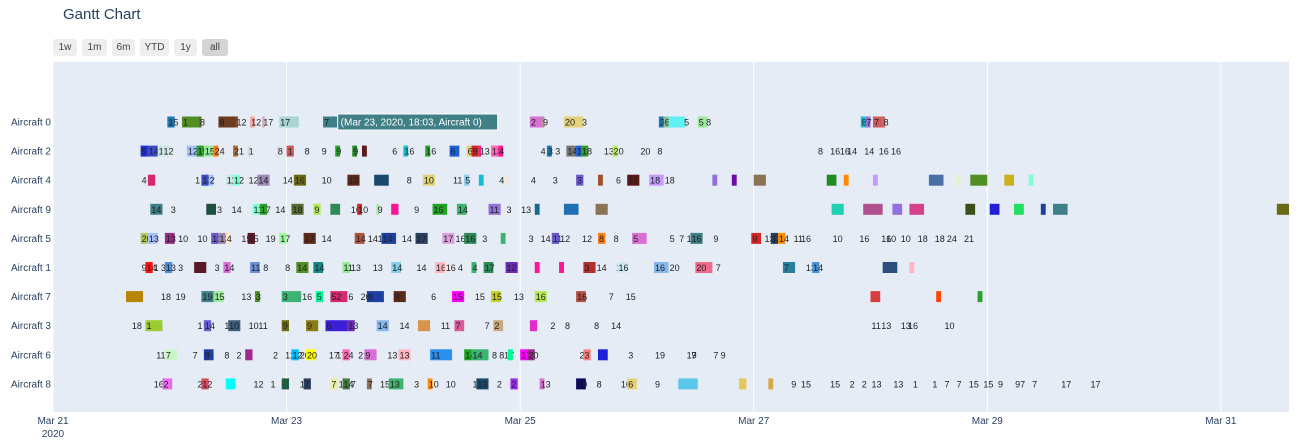  I want to click on task-label: 5, so click(701, 123).